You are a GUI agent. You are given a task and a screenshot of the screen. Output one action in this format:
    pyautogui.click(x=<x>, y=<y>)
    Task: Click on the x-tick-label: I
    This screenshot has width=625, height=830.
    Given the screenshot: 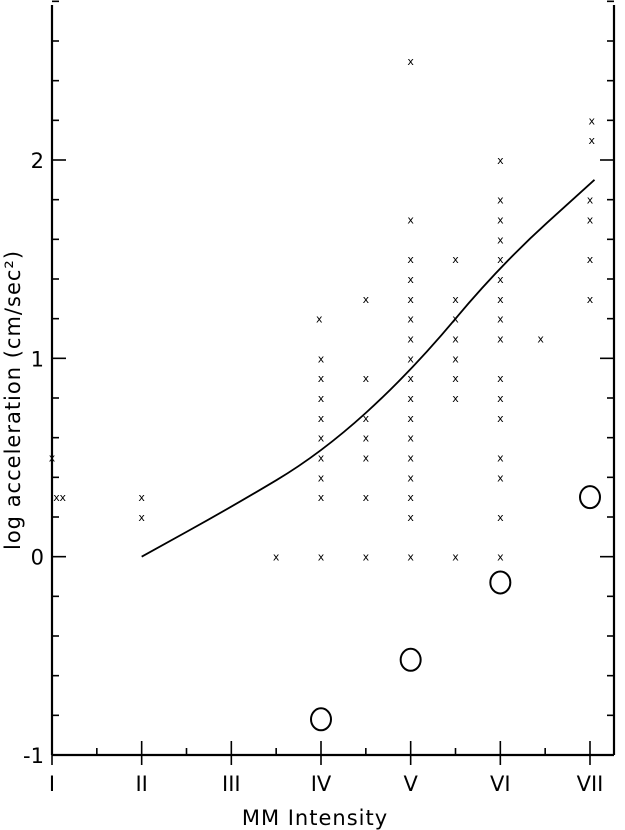 What is the action you would take?
    pyautogui.click(x=52, y=784)
    